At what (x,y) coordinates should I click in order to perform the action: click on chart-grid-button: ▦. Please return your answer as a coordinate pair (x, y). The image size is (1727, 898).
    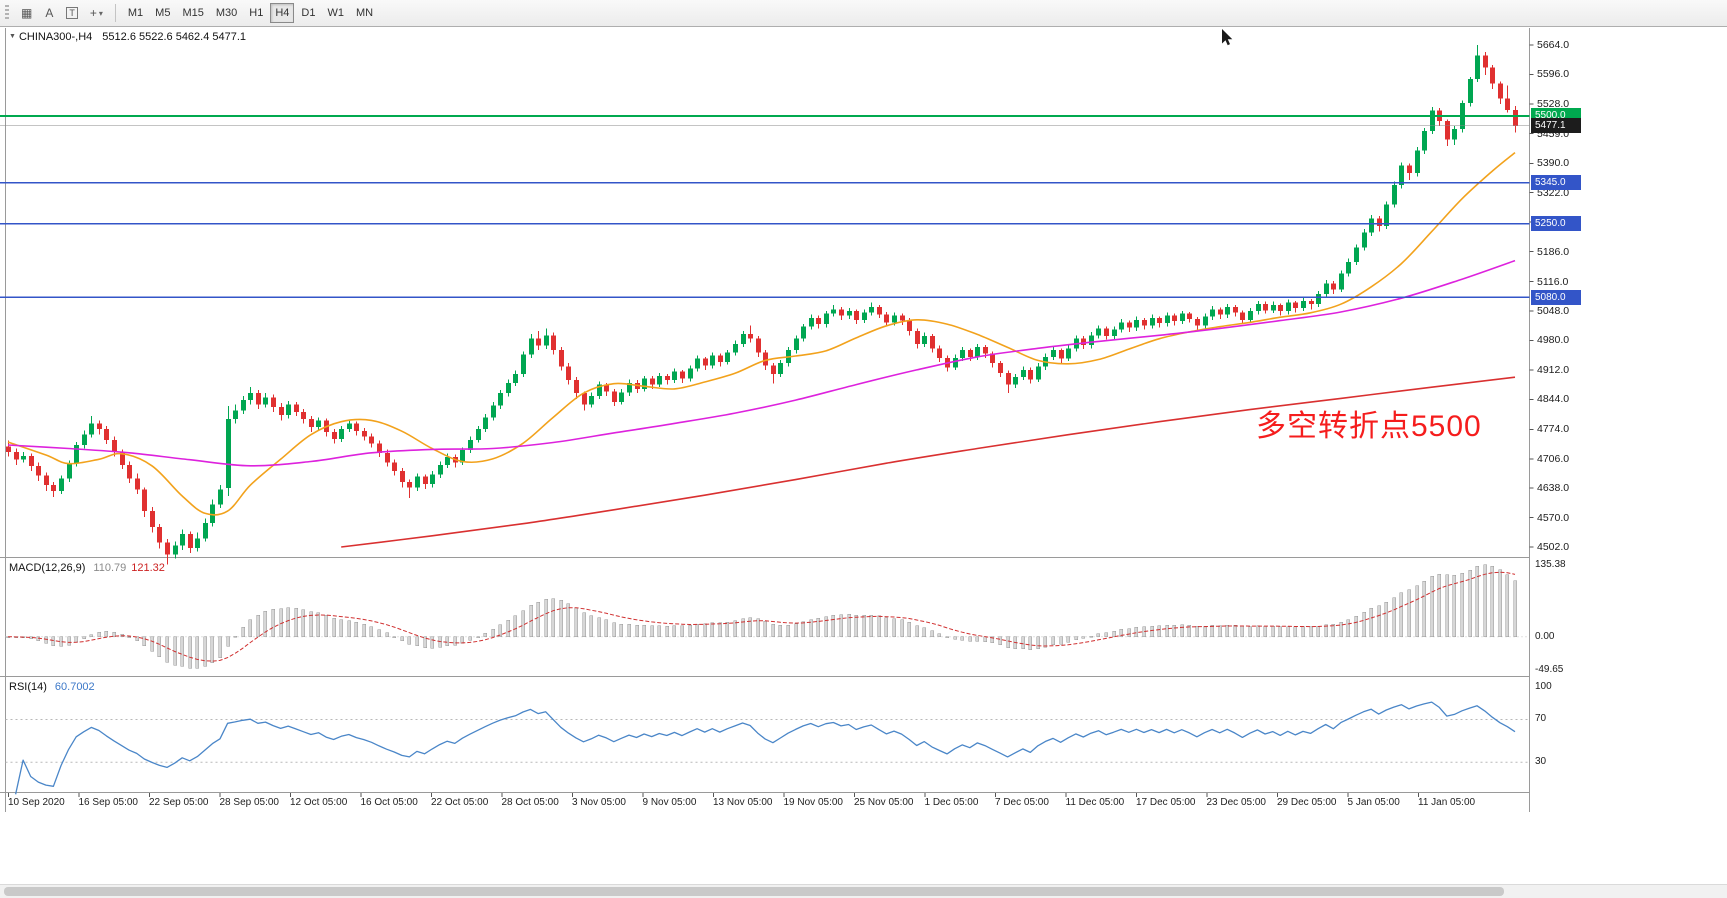
    Looking at the image, I should click on (26, 13).